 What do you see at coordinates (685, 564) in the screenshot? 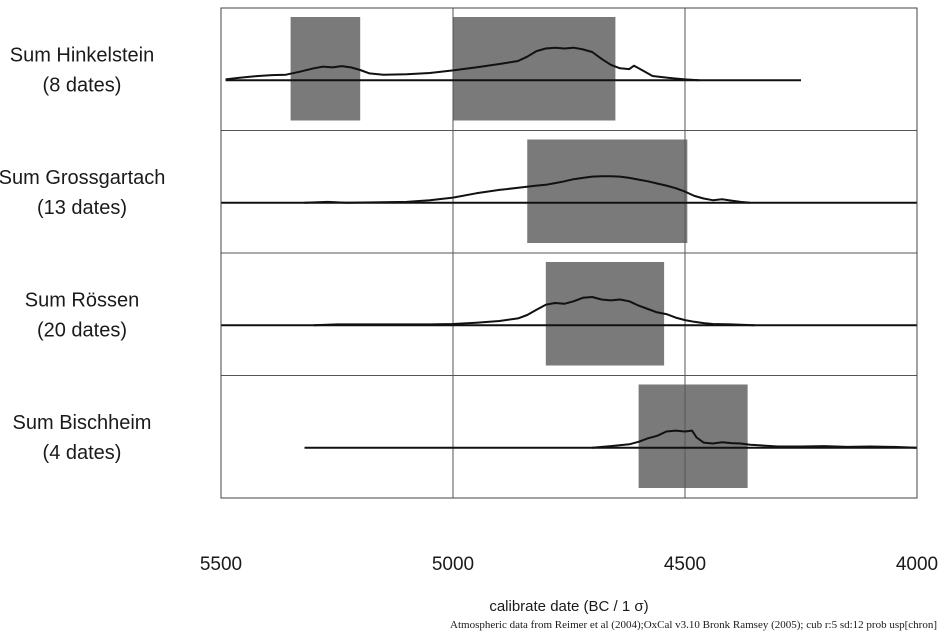
I see `x-tick-label: 4500` at bounding box center [685, 564].